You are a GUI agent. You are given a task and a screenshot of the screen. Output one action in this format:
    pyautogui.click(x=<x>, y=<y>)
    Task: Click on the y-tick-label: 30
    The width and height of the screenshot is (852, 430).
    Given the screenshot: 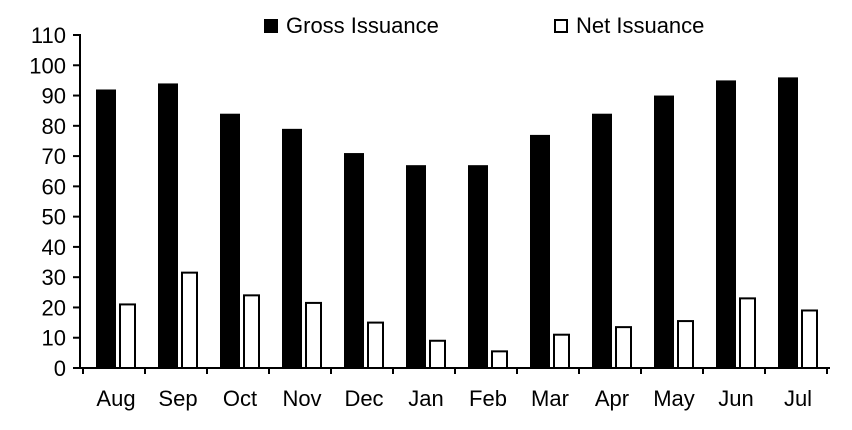 What is the action you would take?
    pyautogui.click(x=54, y=277)
    